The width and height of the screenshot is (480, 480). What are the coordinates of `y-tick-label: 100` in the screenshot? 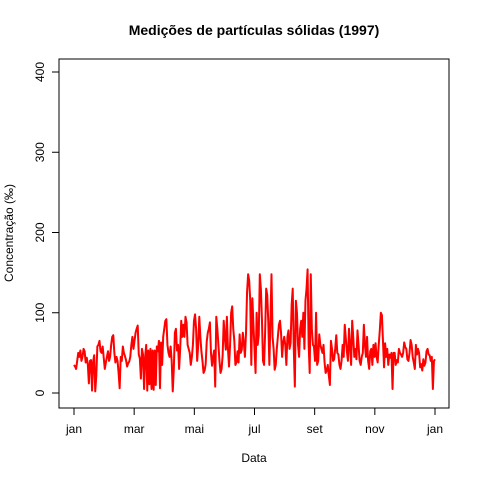 It's located at (40, 312).